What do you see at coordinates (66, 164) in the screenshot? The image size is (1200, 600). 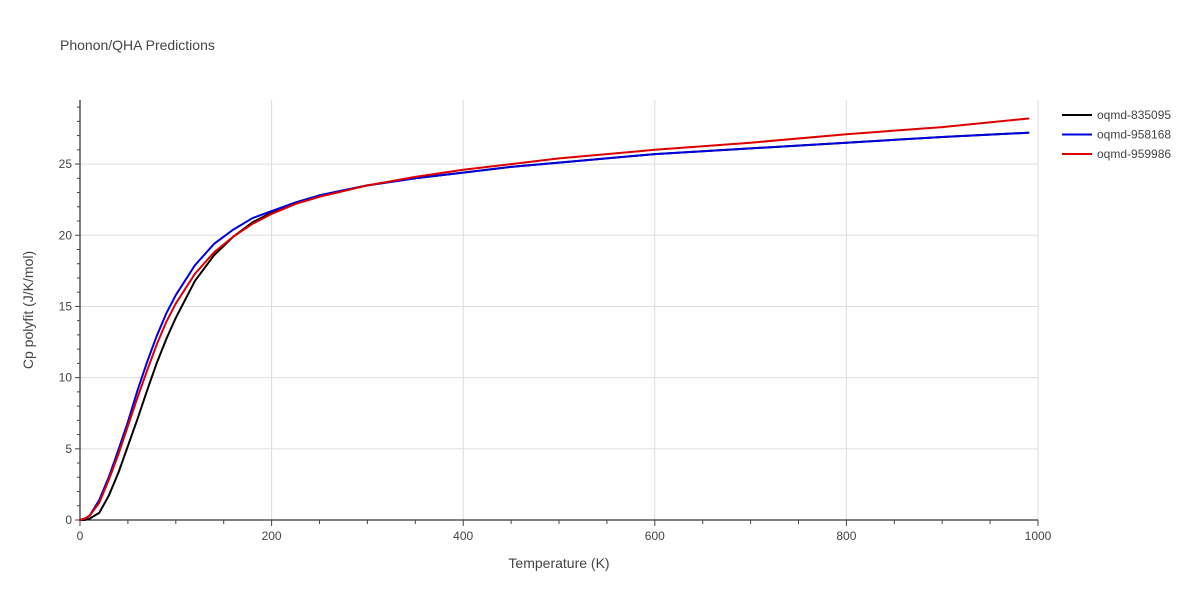 I see `y-tick-label: 25` at bounding box center [66, 164].